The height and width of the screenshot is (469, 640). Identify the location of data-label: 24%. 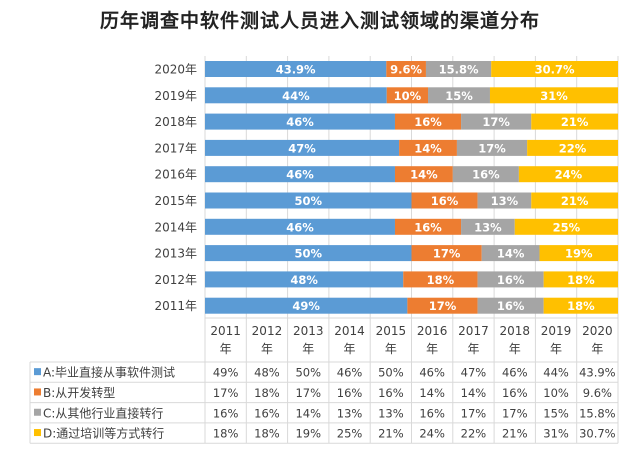
(569, 175).